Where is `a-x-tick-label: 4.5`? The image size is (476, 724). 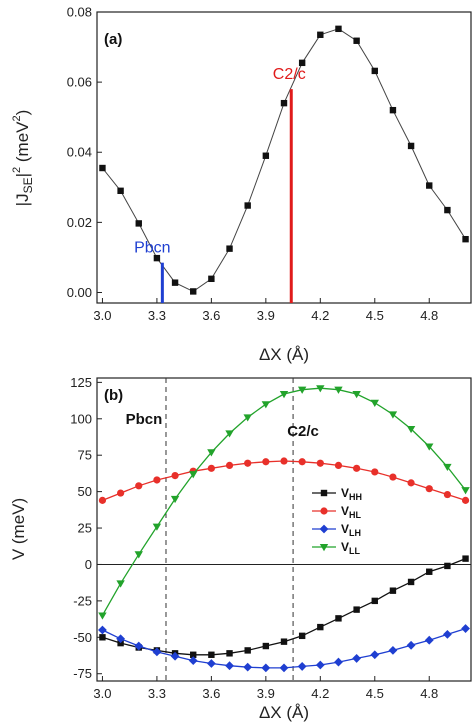 a-x-tick-label: 4.5 is located at coordinates (375, 315).